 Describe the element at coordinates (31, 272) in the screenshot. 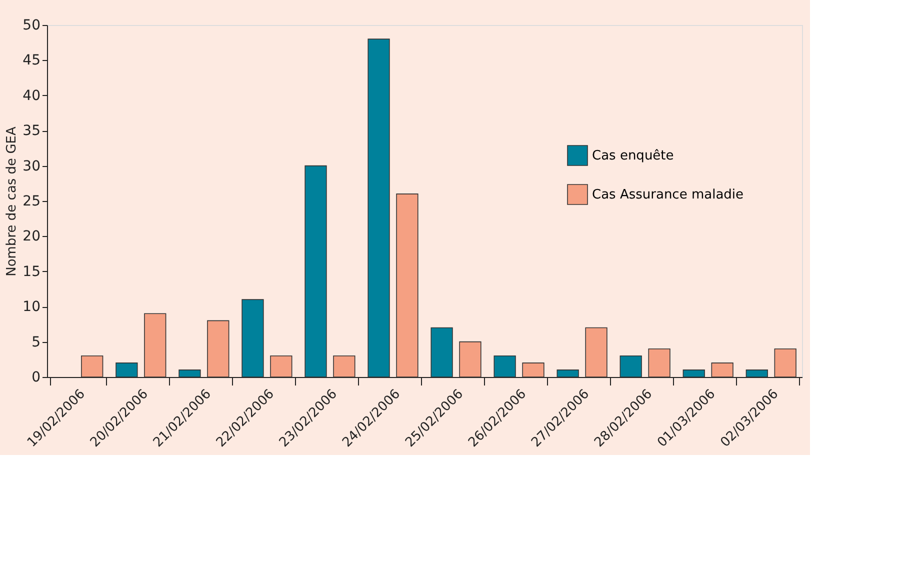

I see `y-tick-label: 15` at that location.